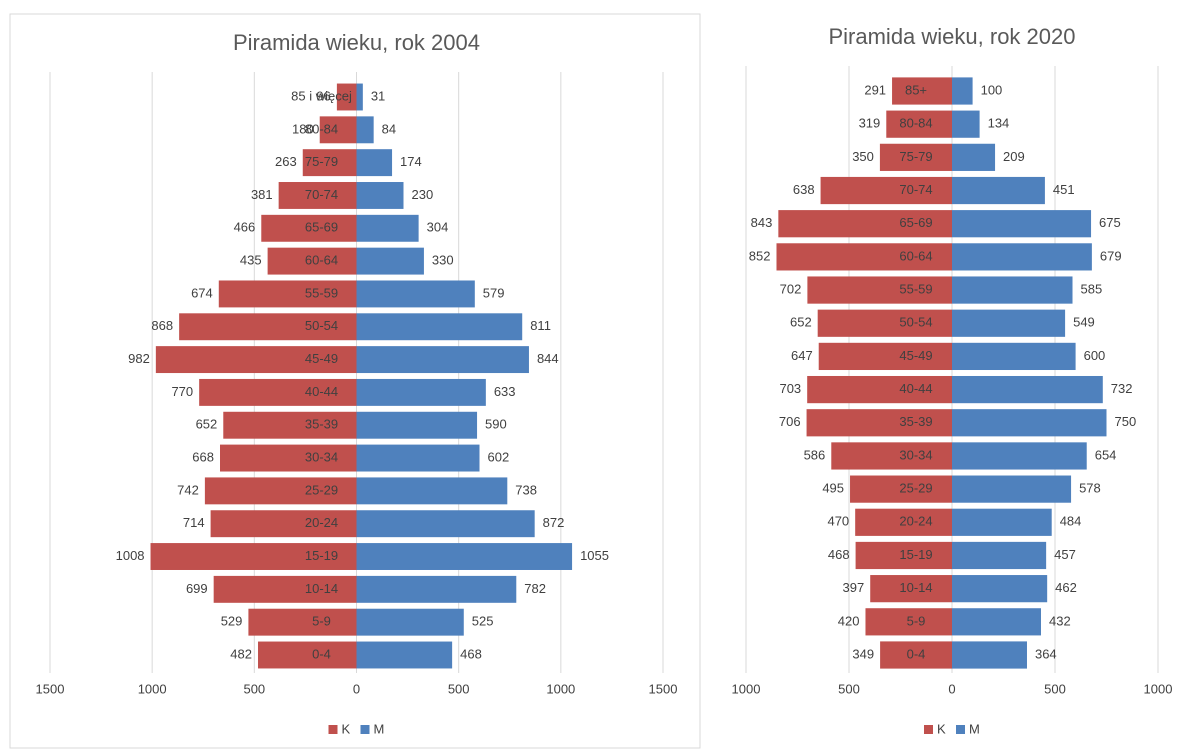 This screenshot has width=1185, height=751. Describe the element at coordinates (916, 89) in the screenshot. I see `category-label: 85+` at that location.